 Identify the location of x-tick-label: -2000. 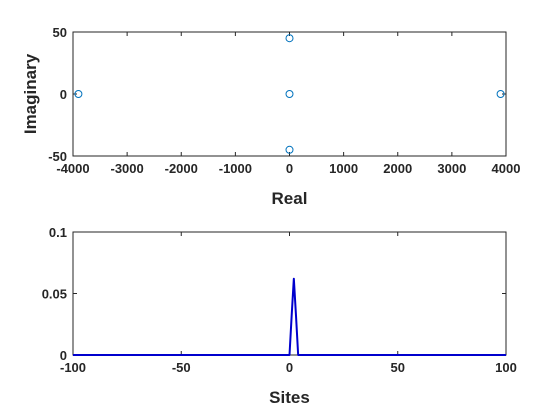
(181, 168).